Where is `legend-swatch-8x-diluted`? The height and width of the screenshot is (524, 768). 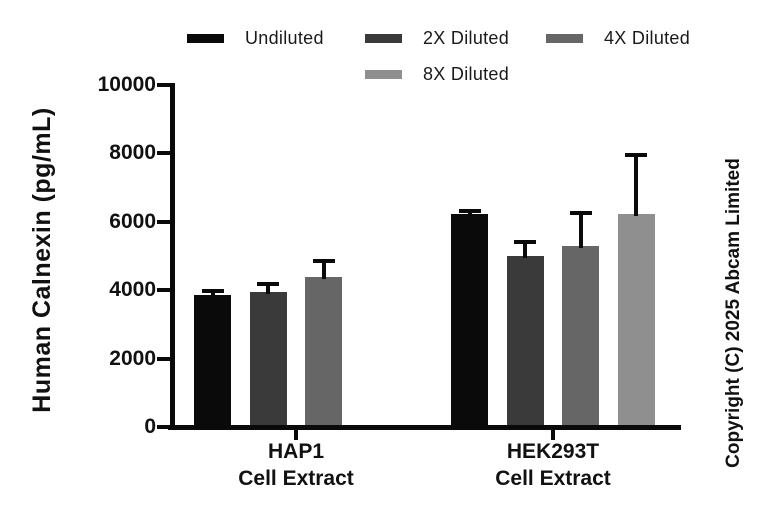
legend-swatch-8x-diluted is located at coordinates (383, 74).